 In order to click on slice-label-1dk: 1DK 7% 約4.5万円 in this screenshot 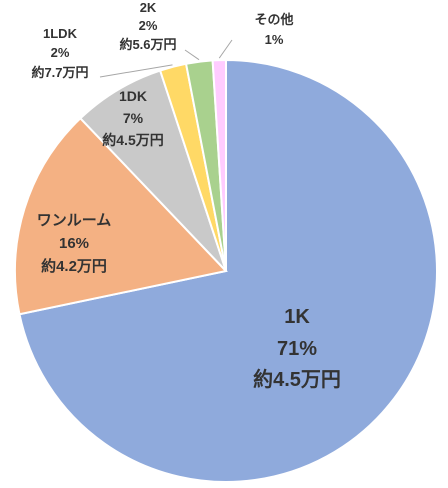, I will do `click(132, 118)`.